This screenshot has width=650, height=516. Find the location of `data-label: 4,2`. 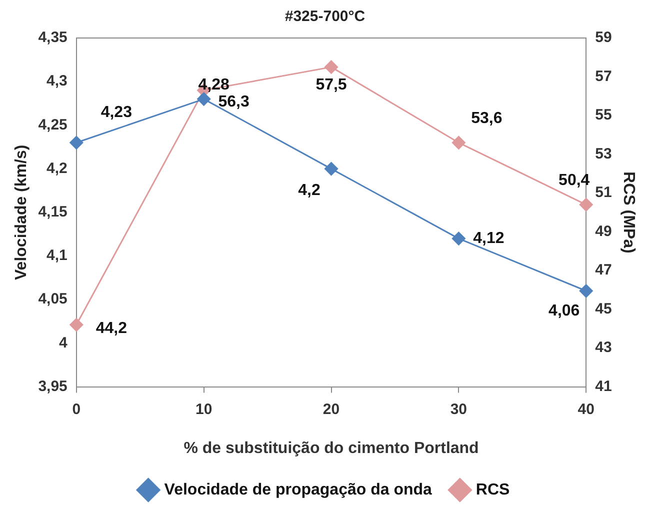

data-label: 4,2 is located at coordinates (309, 191).